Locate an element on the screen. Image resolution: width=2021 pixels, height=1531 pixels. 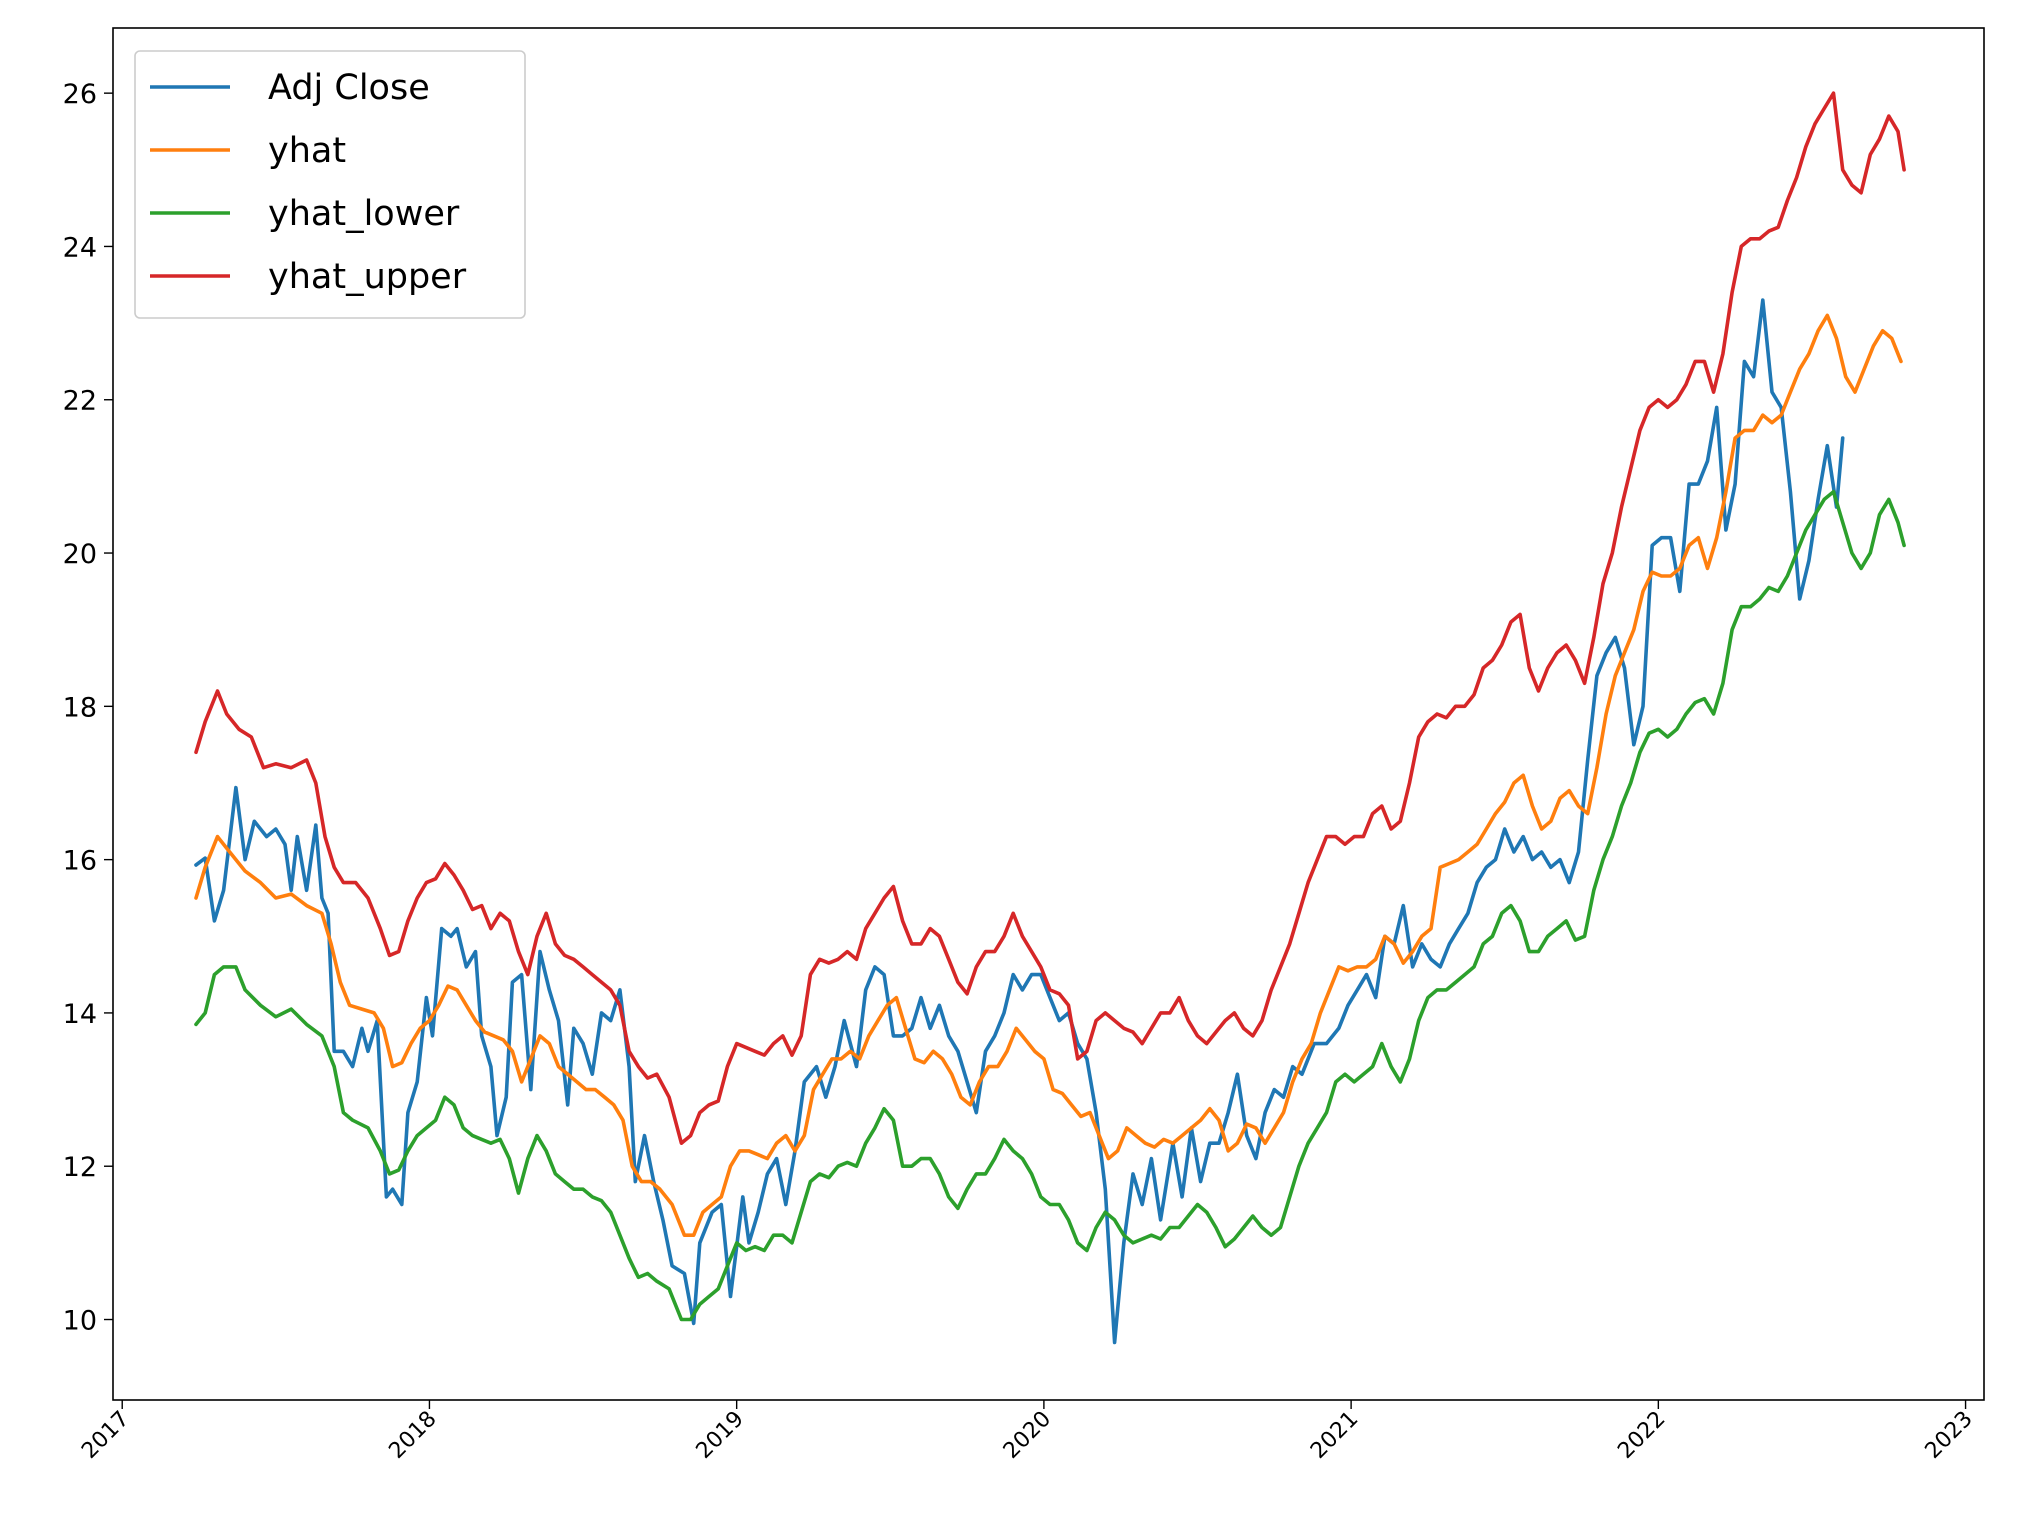
legend: Adj Close yhat yhat_lower yhat_upper is located at coordinates (330, 184).